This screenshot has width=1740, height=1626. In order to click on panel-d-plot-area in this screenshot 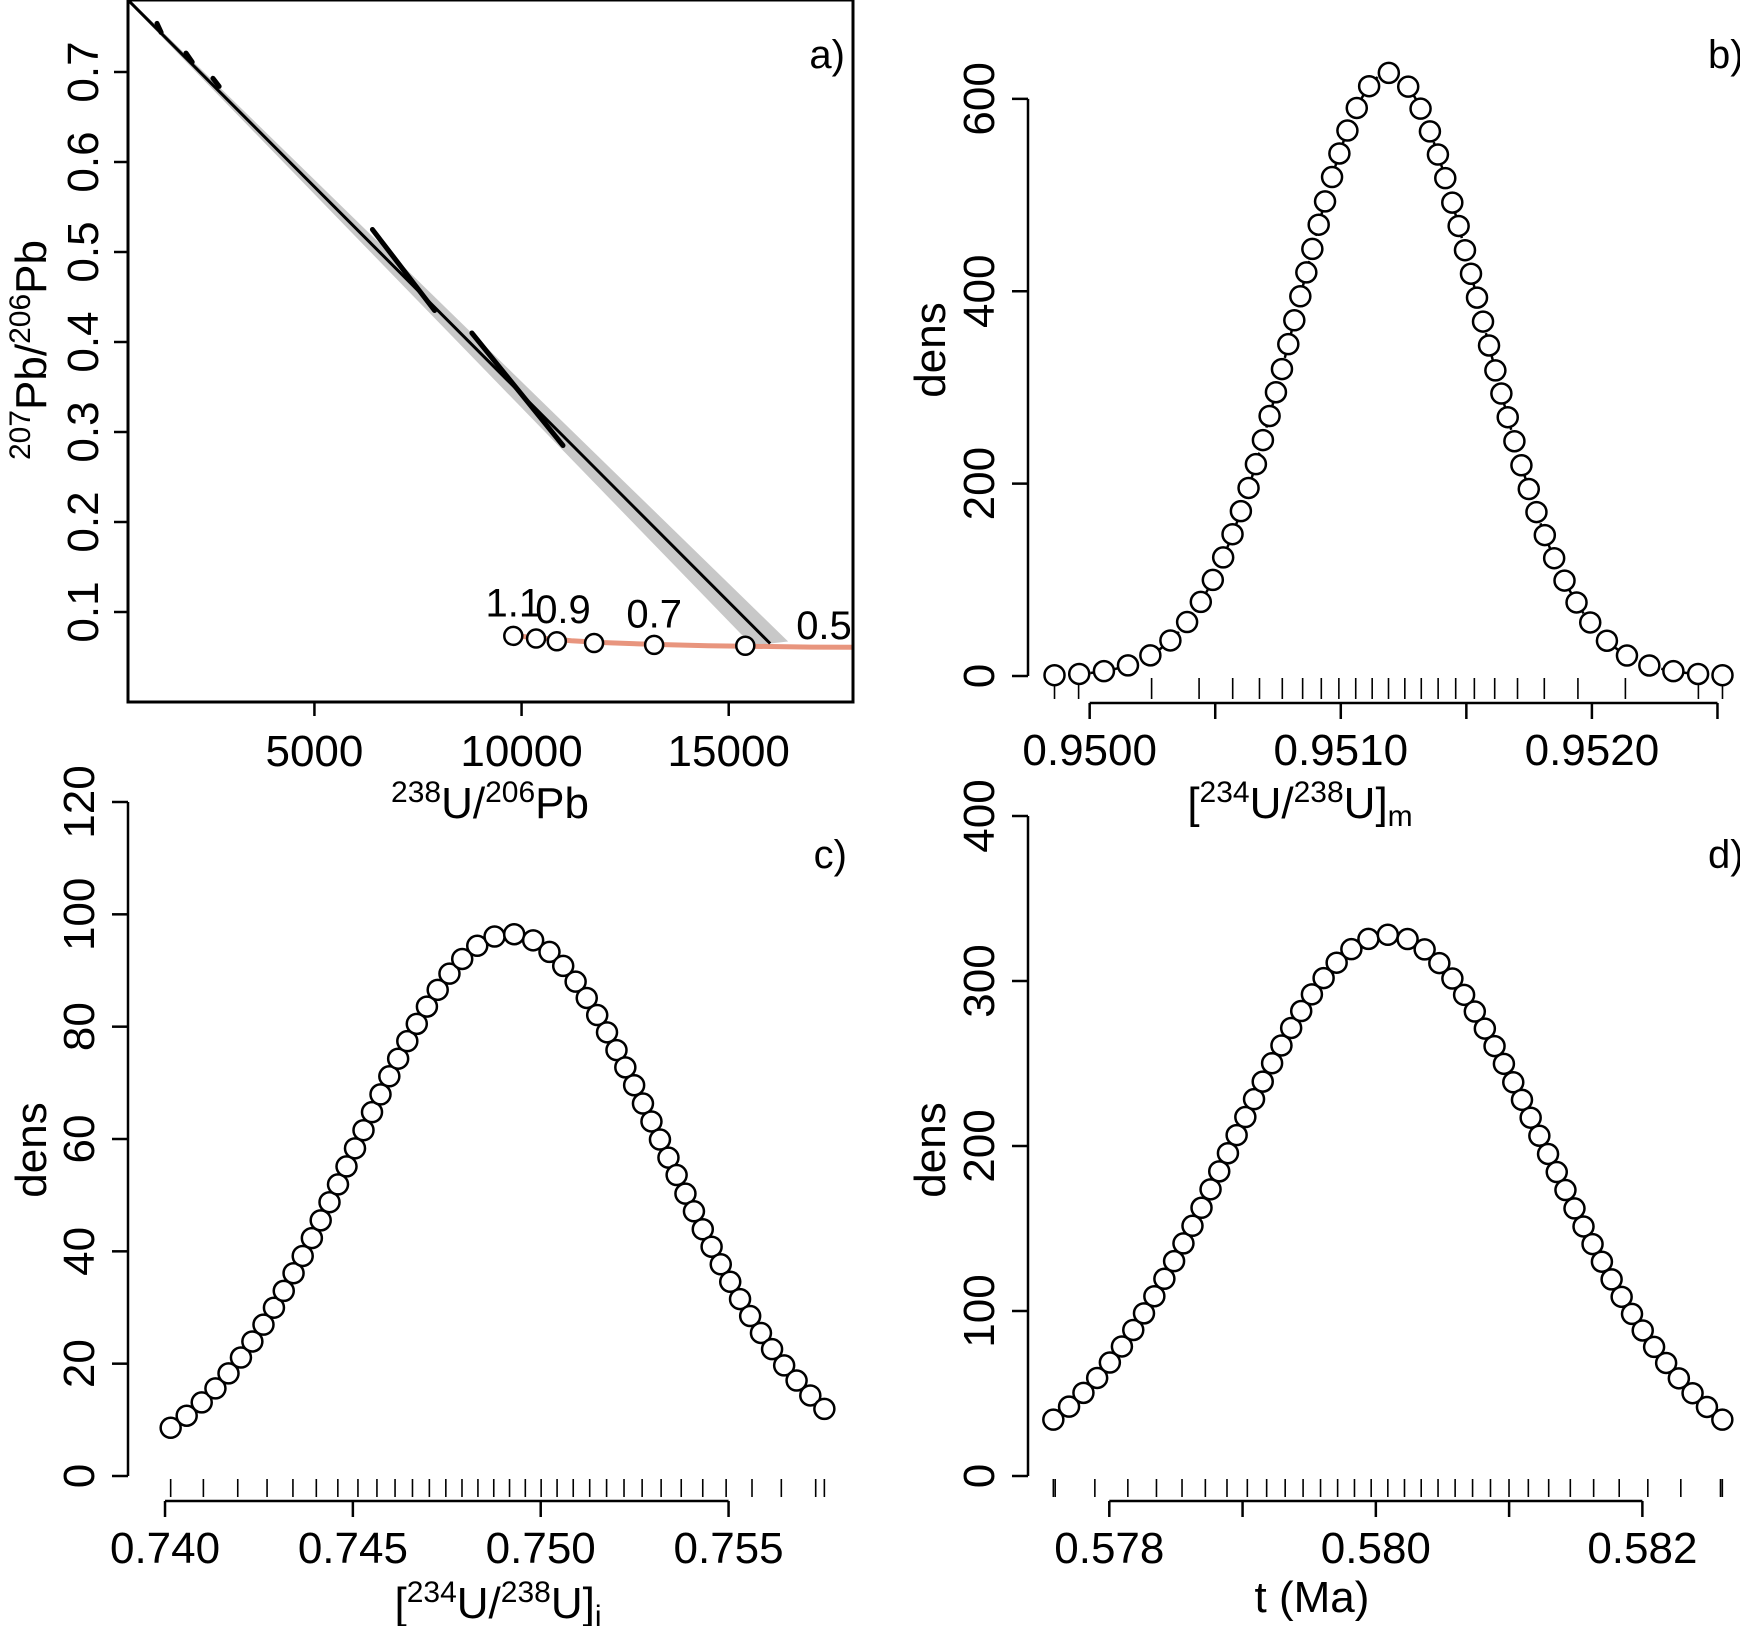, I will do `click(1388, 1210)`.